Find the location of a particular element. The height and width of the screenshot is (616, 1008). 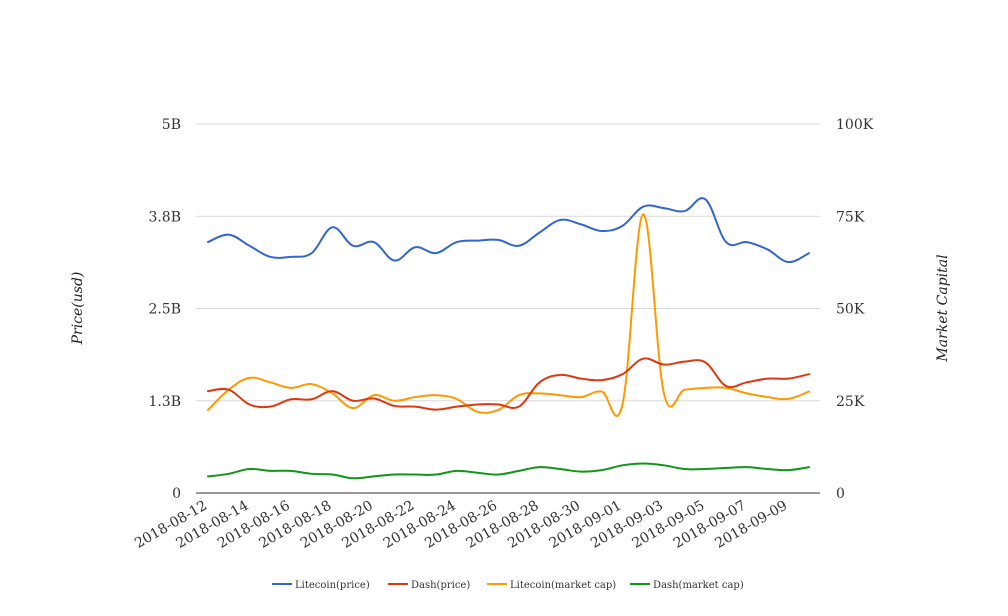

y-left-tick-label: 3.8B is located at coordinates (164, 217).